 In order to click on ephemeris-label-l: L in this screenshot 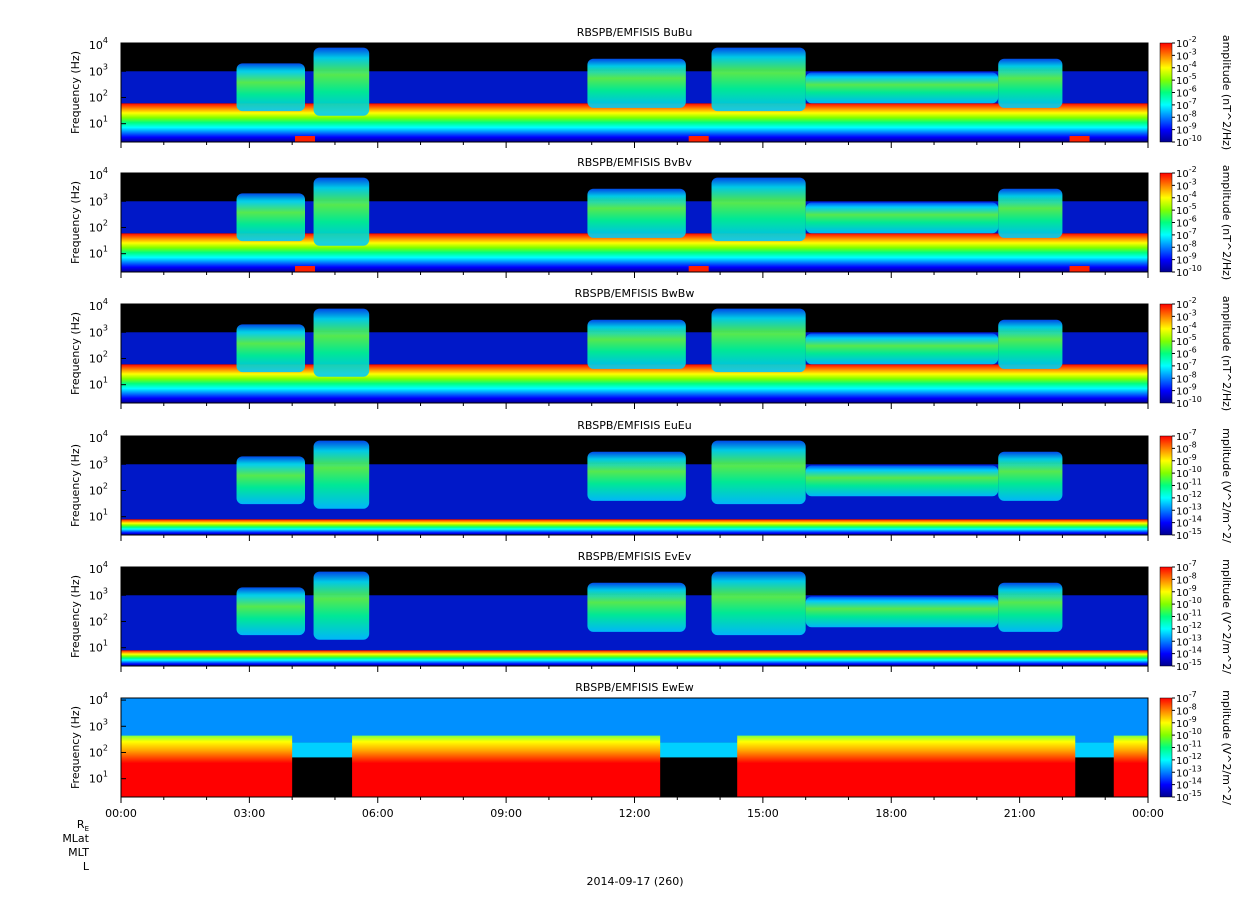, I will do `click(85, 866)`.